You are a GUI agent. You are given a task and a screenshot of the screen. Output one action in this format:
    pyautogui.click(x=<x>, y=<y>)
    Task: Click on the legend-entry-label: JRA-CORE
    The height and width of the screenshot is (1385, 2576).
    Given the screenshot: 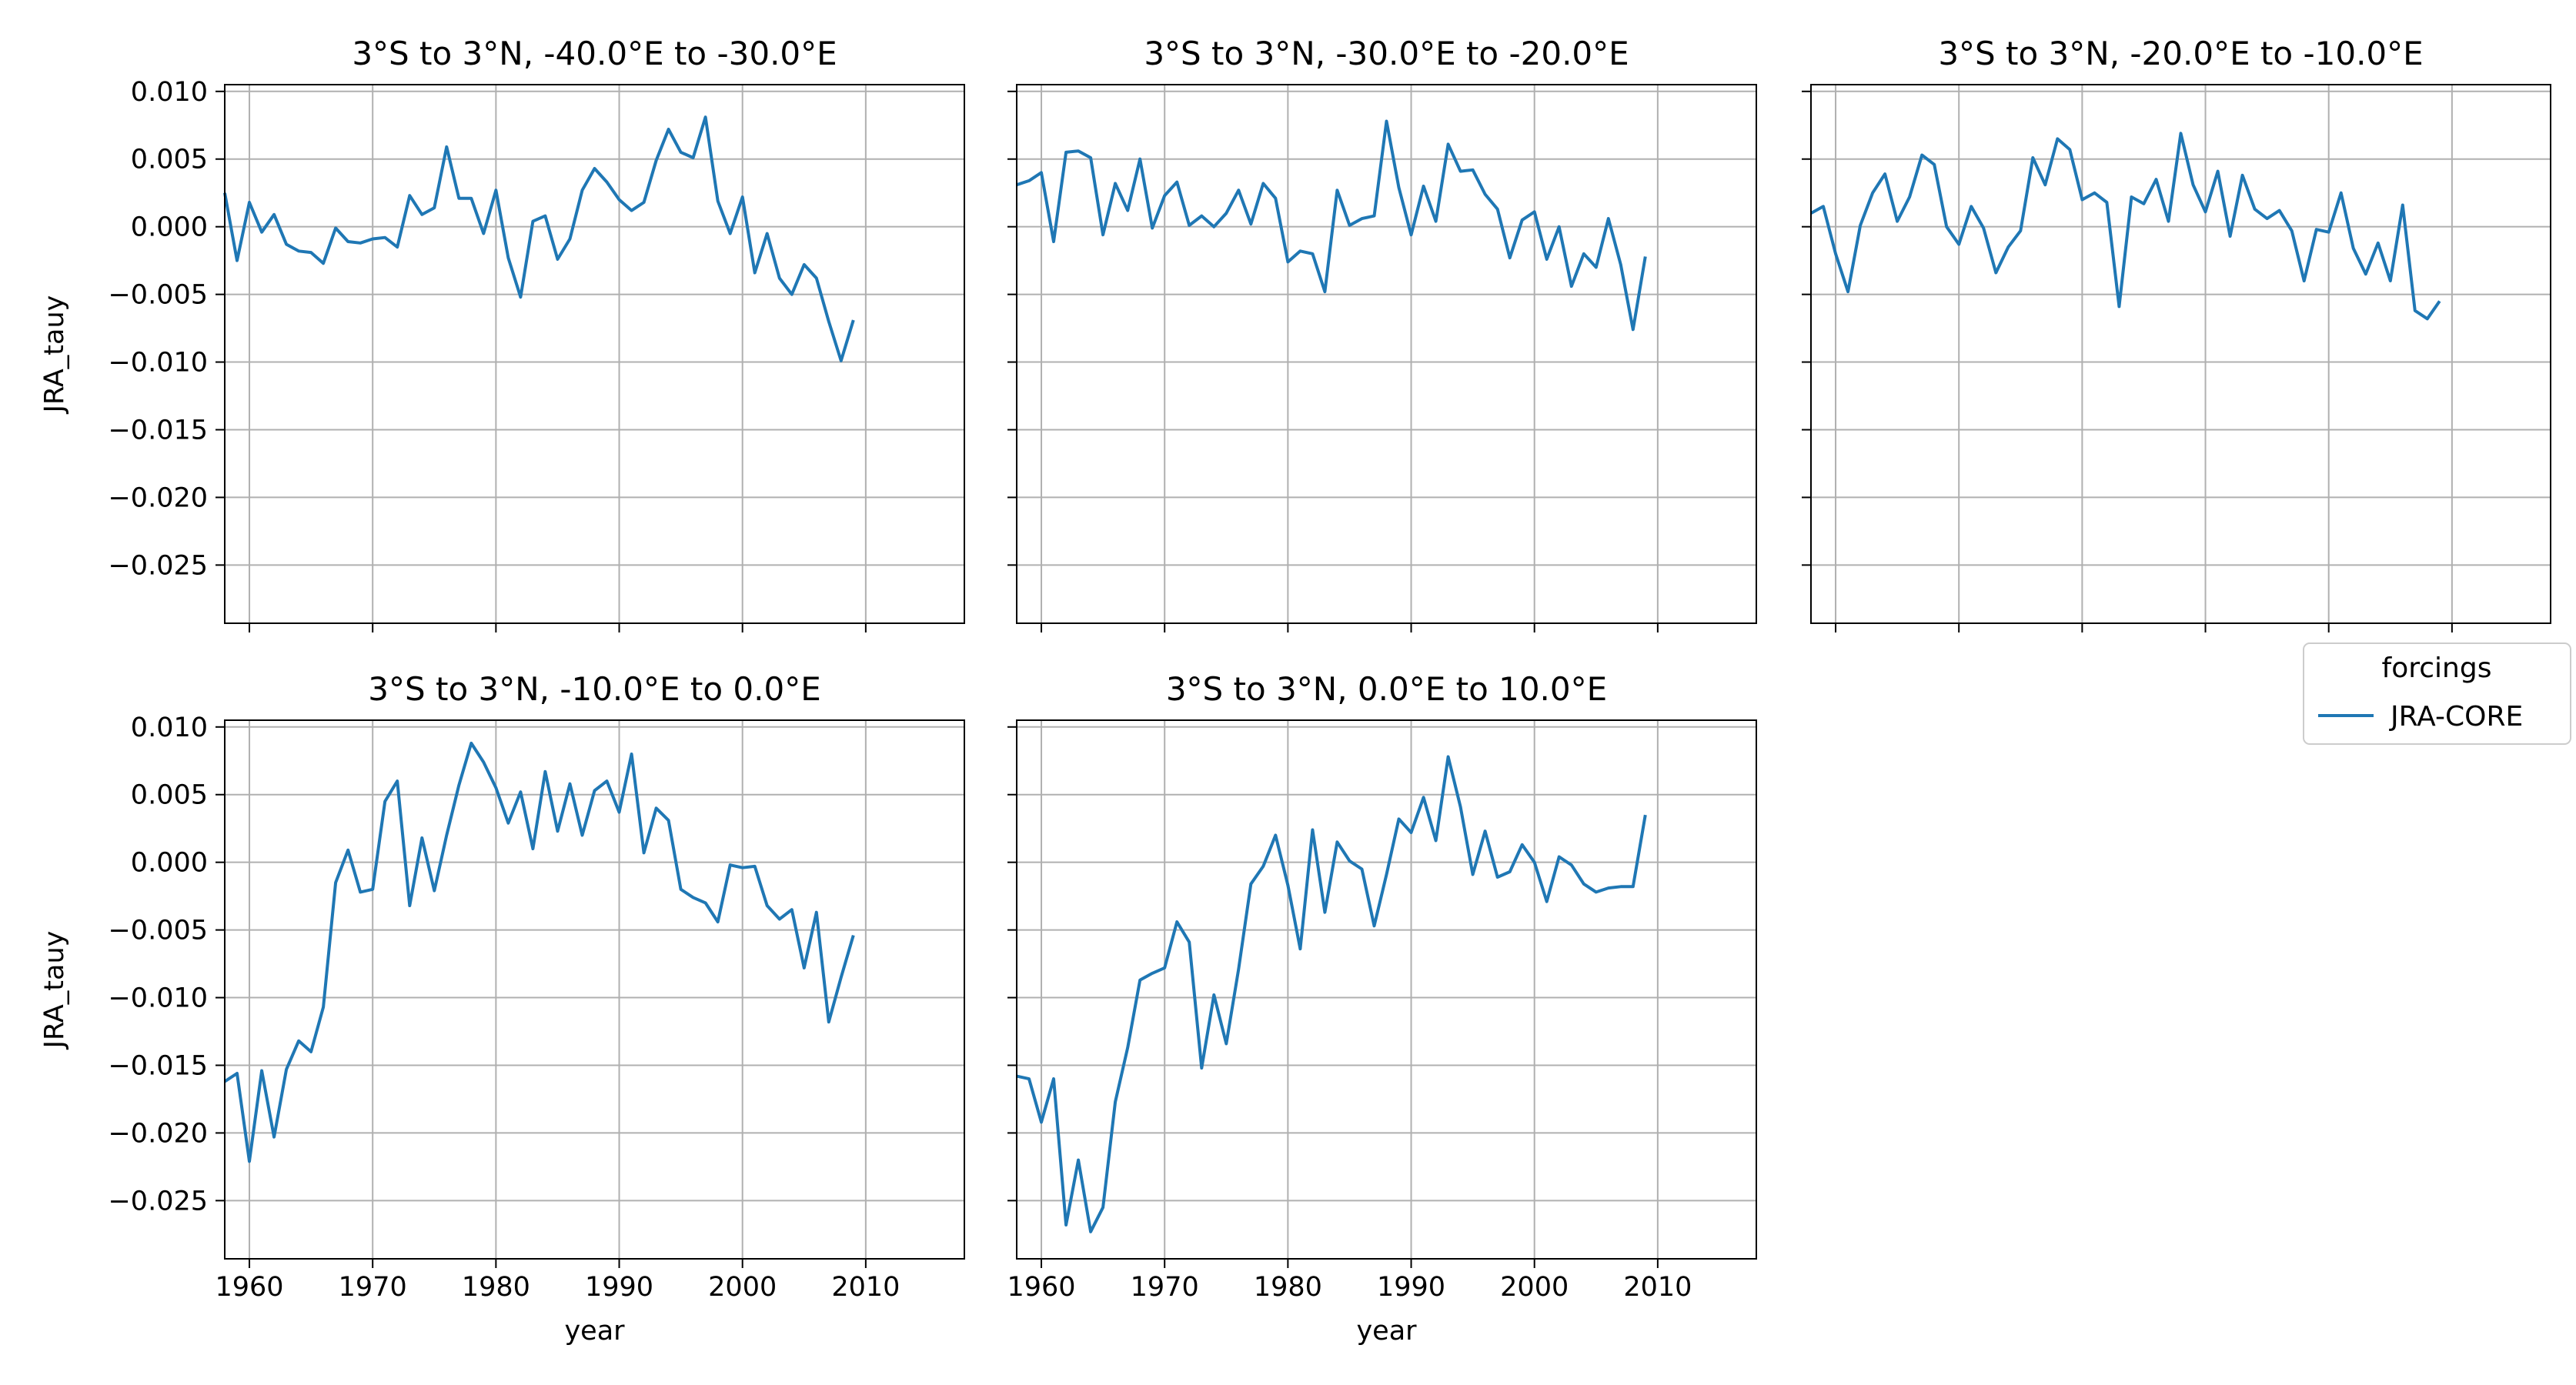 What is the action you would take?
    pyautogui.click(x=2456, y=717)
    